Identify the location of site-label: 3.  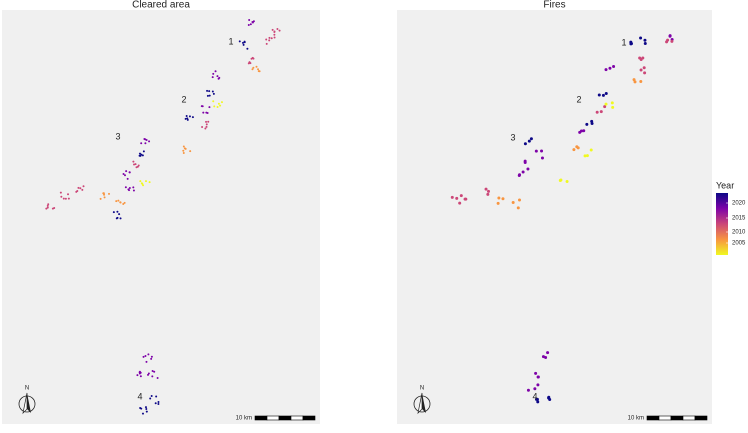
(512, 137).